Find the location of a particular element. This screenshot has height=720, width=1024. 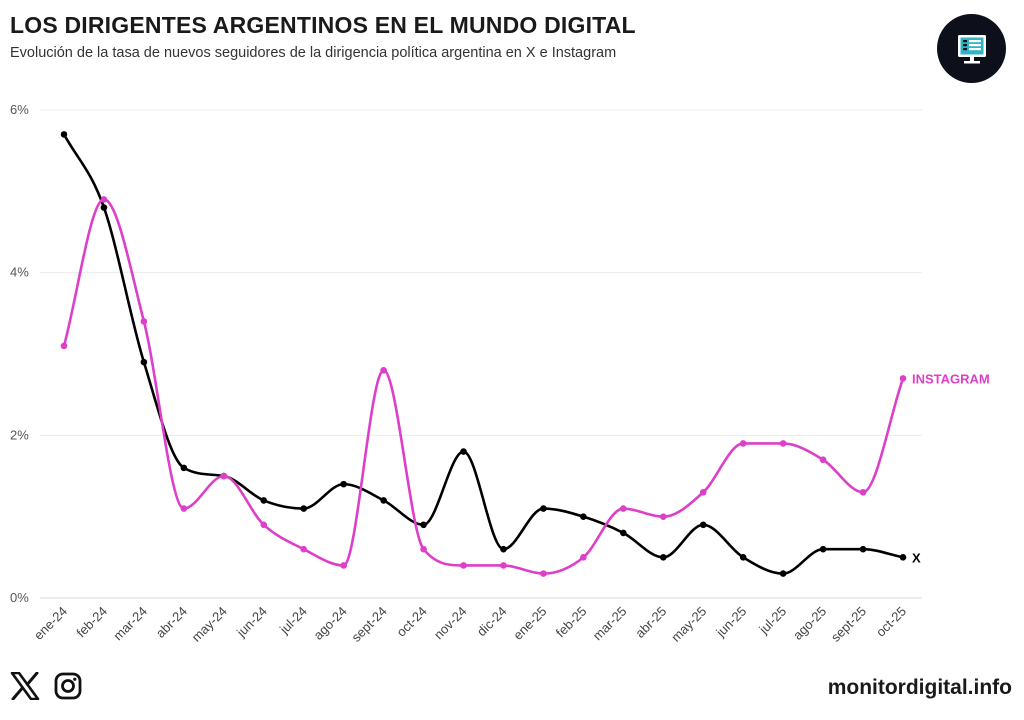

x-tick-label: feb-24 is located at coordinates (91, 622).